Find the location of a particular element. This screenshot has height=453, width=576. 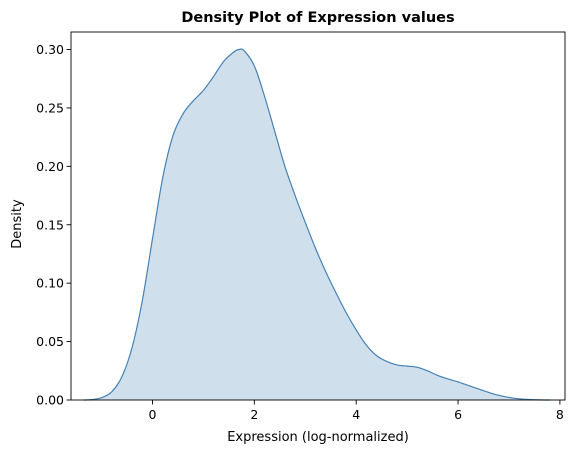

y-tick-label: 0.05 is located at coordinates (50, 341).